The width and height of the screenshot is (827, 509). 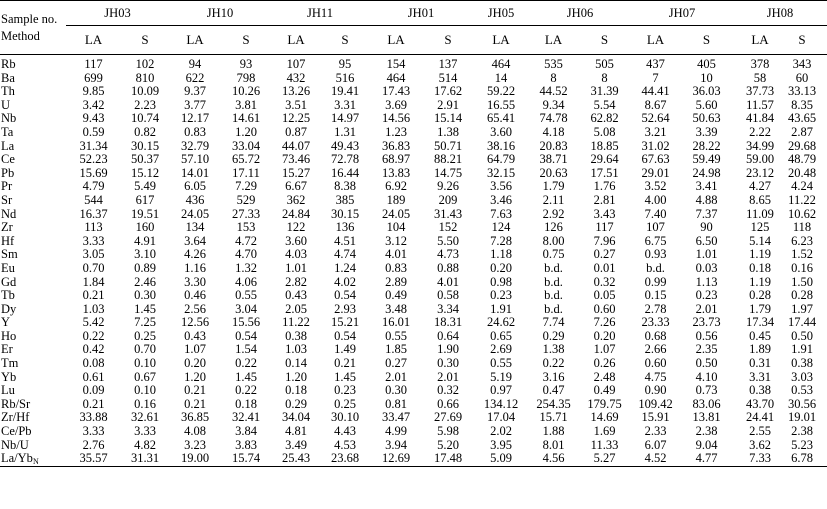 What do you see at coordinates (195, 199) in the screenshot?
I see `value-cell: 436` at bounding box center [195, 199].